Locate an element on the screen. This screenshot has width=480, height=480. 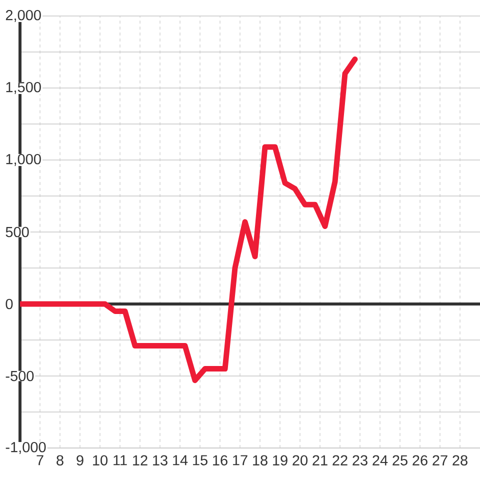
x-tick-label: 15 is located at coordinates (200, 460).